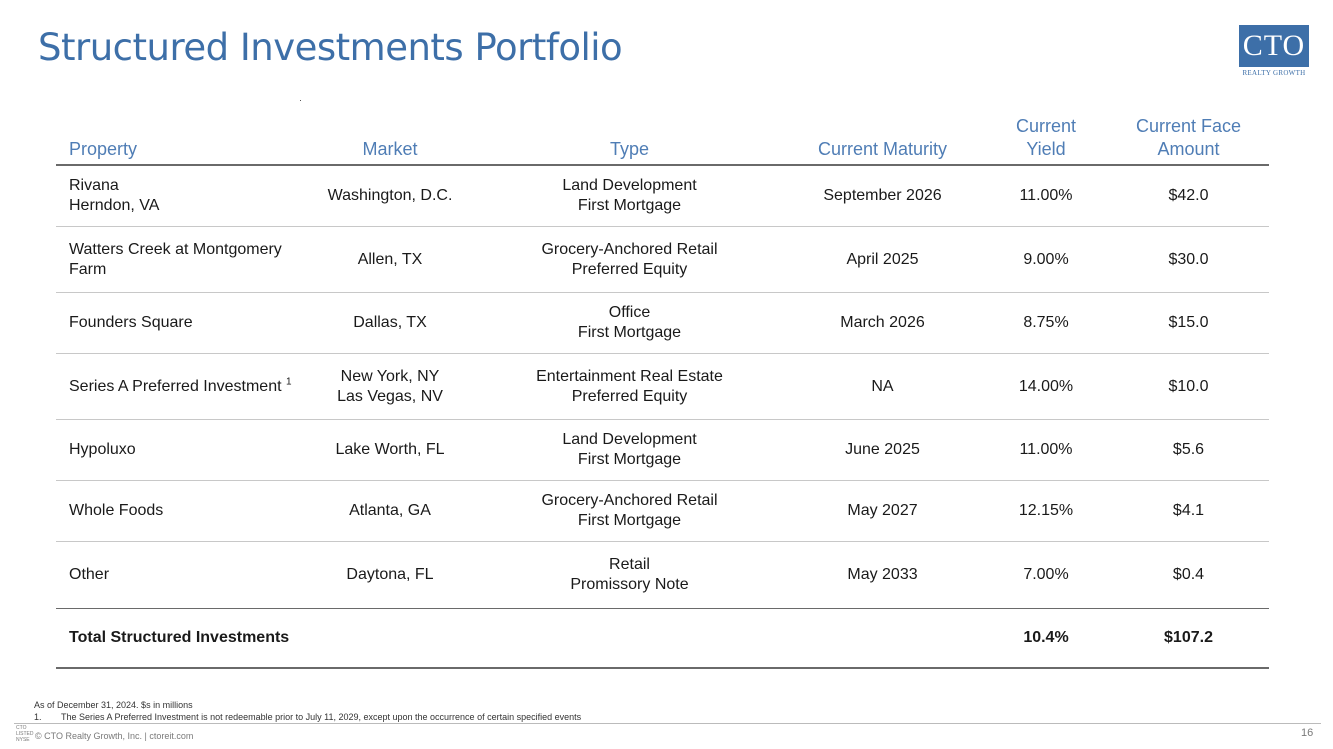 The image size is (1333, 749). I want to click on cell-face-amount: $42.0, so click(1188, 195).